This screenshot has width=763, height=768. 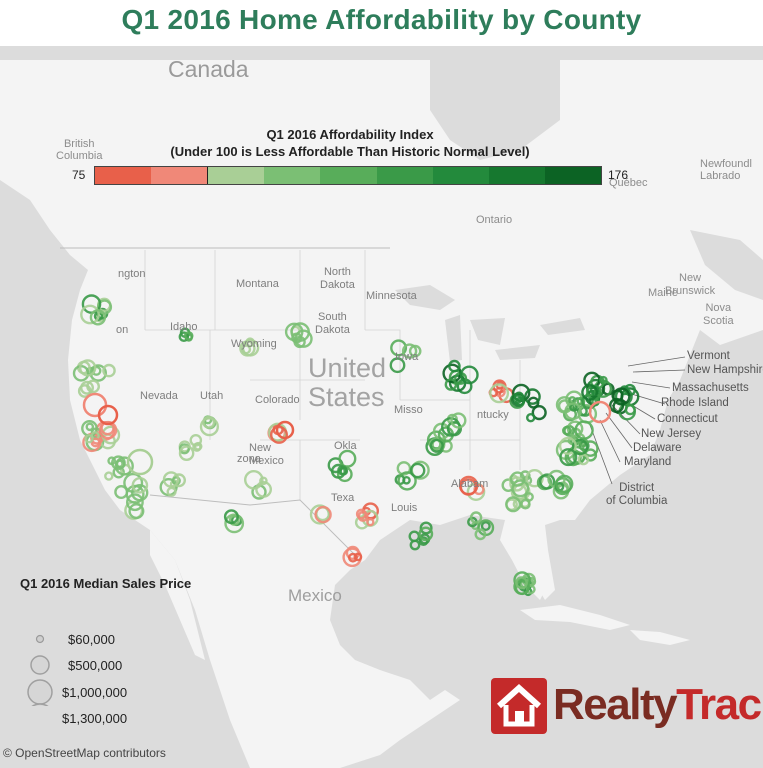 I want to click on map-attribution: © OpenStreetMap contributors, so click(x=84, y=753).